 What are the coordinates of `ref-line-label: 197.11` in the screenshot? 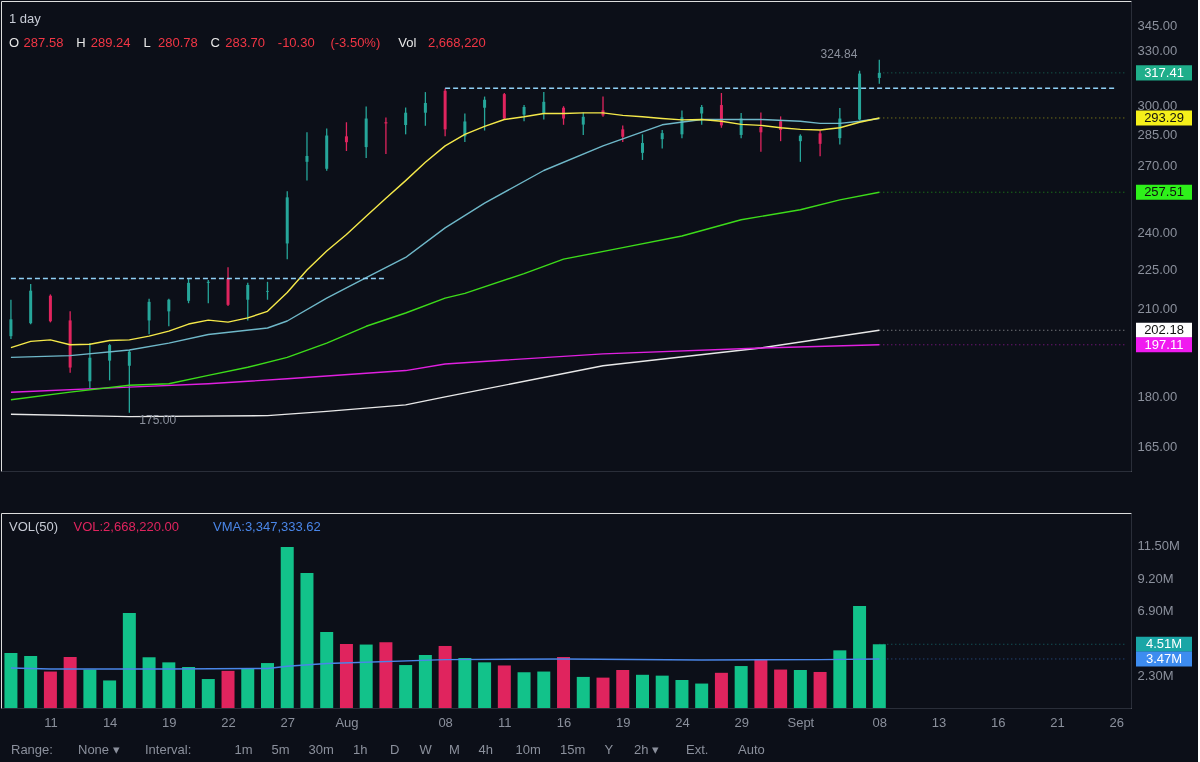 It's located at (1164, 344).